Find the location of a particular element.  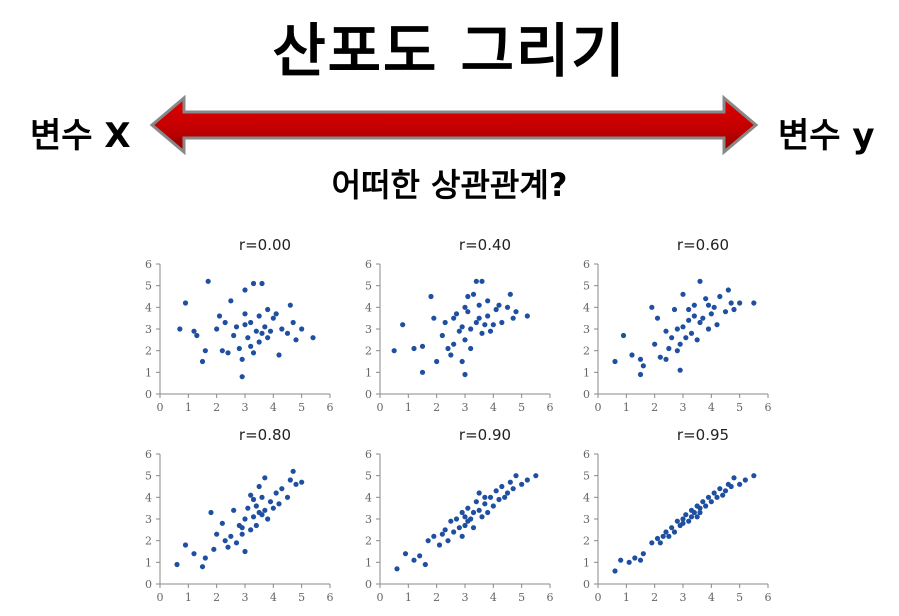

x-tick-label: 4 is located at coordinates (493, 597).